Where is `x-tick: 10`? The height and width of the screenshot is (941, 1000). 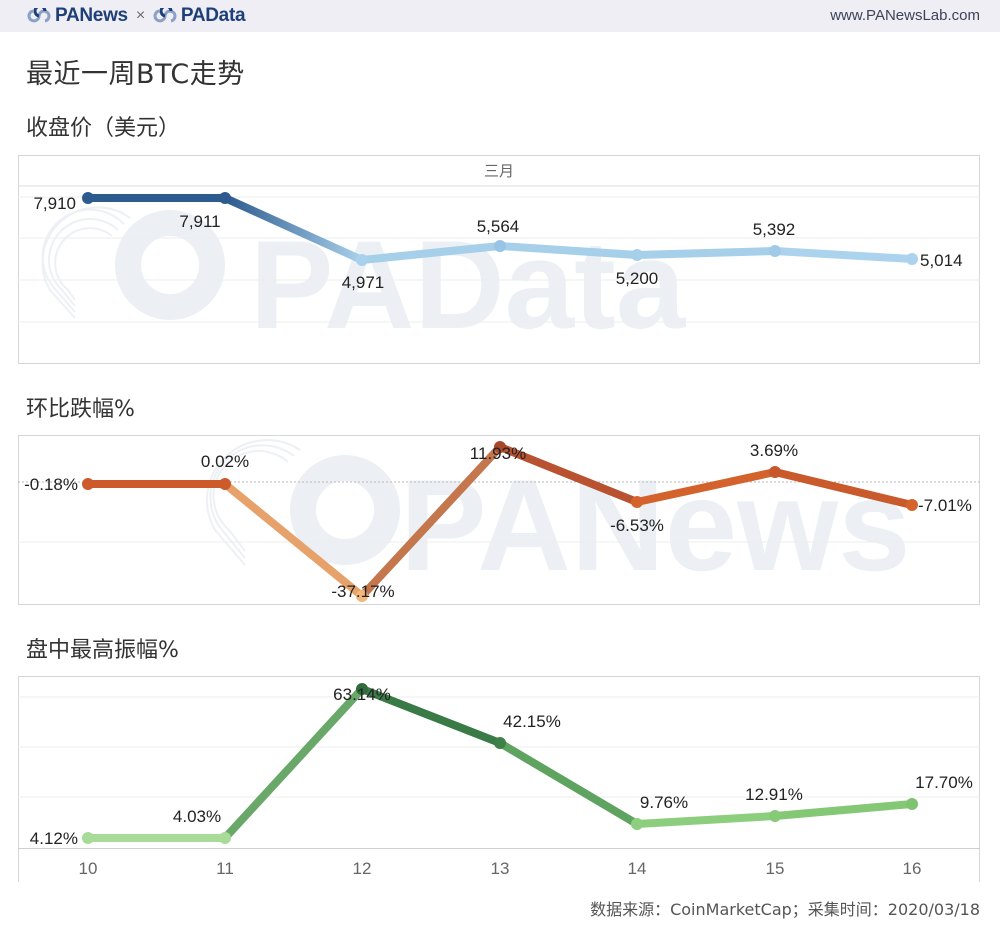 x-tick: 10 is located at coordinates (88, 868).